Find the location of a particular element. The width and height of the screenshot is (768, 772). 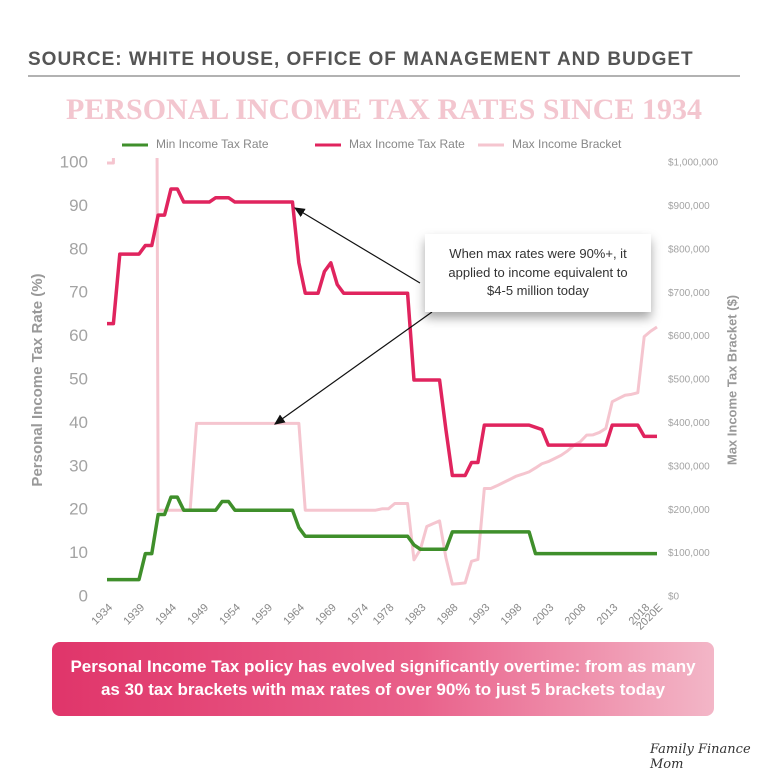

y2-axis-label: Max Income Tax Bracket ($) is located at coordinates (731, 380).